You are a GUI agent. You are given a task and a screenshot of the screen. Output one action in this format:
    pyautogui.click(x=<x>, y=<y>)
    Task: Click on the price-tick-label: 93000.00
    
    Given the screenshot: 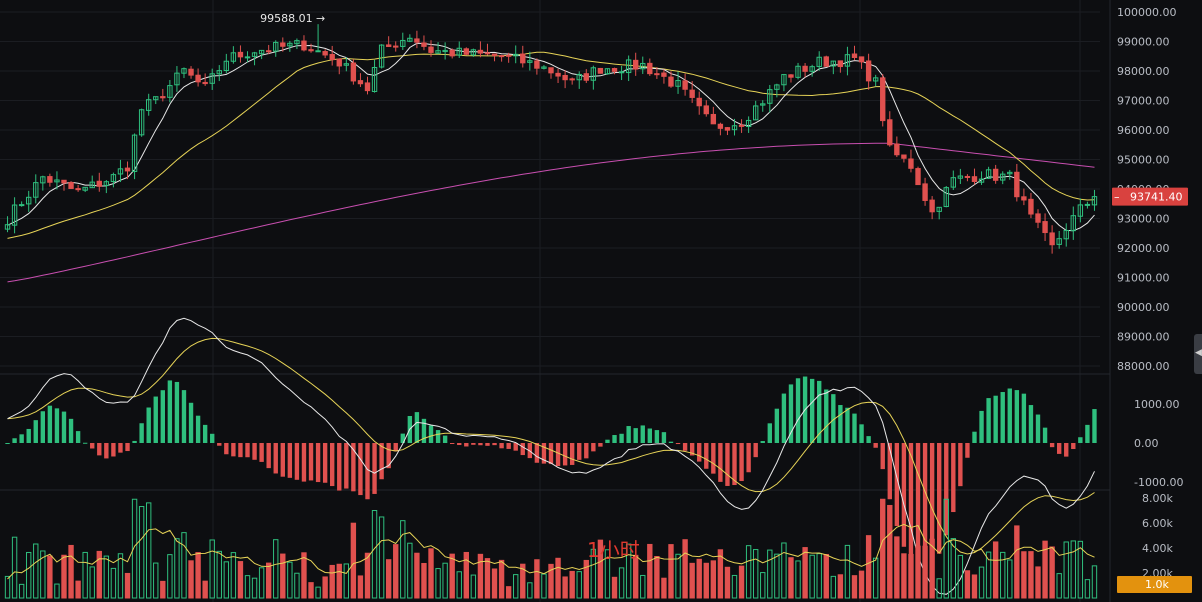 What is the action you would take?
    pyautogui.click(x=1143, y=219)
    